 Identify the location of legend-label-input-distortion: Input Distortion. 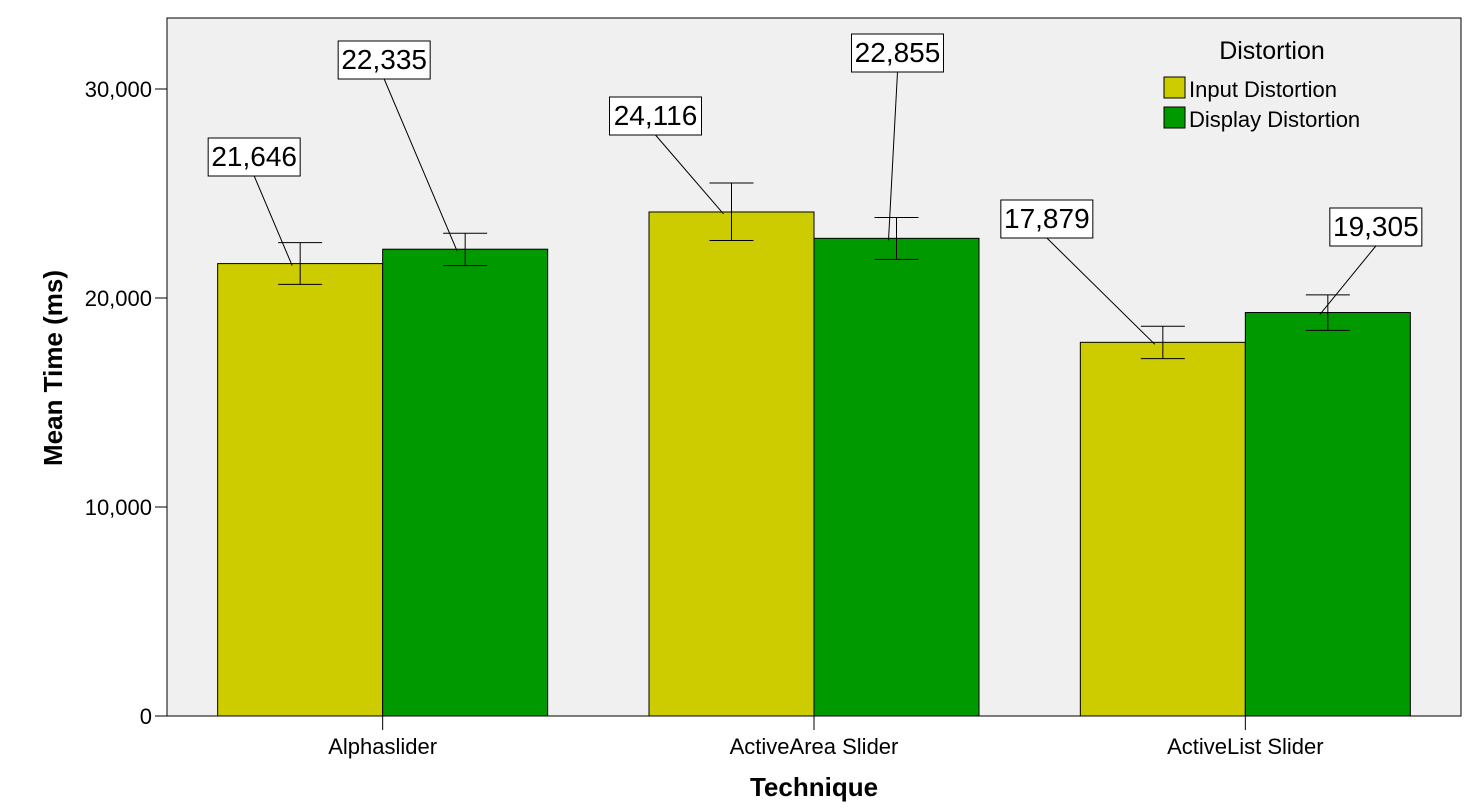
(1263, 89).